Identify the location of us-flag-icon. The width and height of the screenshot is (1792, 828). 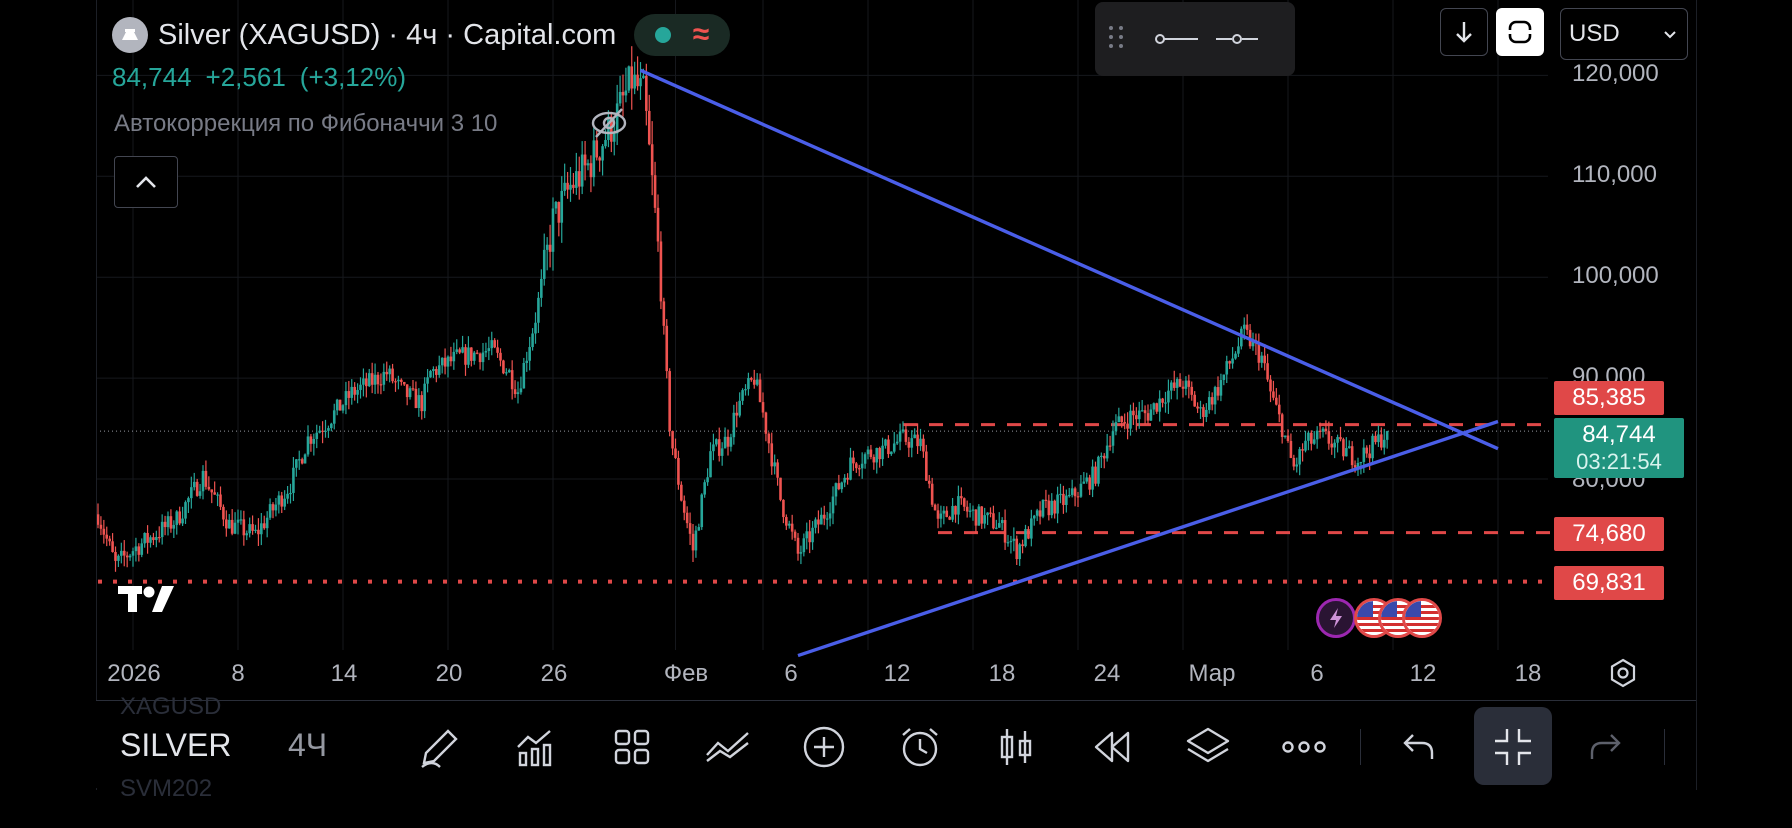
(1422, 618).